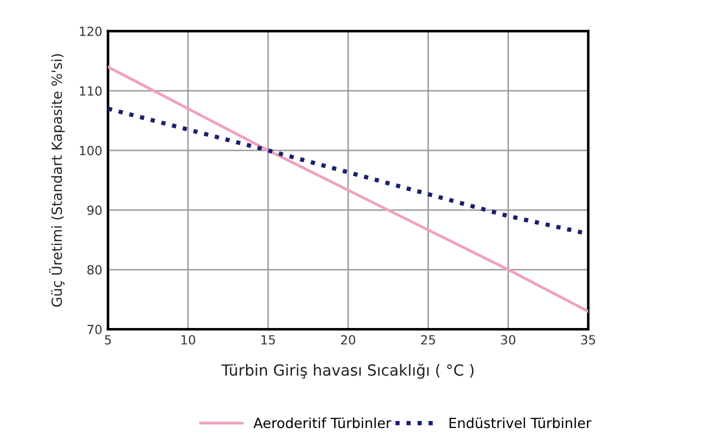  I want to click on y-tick-label: 70, so click(95, 329).